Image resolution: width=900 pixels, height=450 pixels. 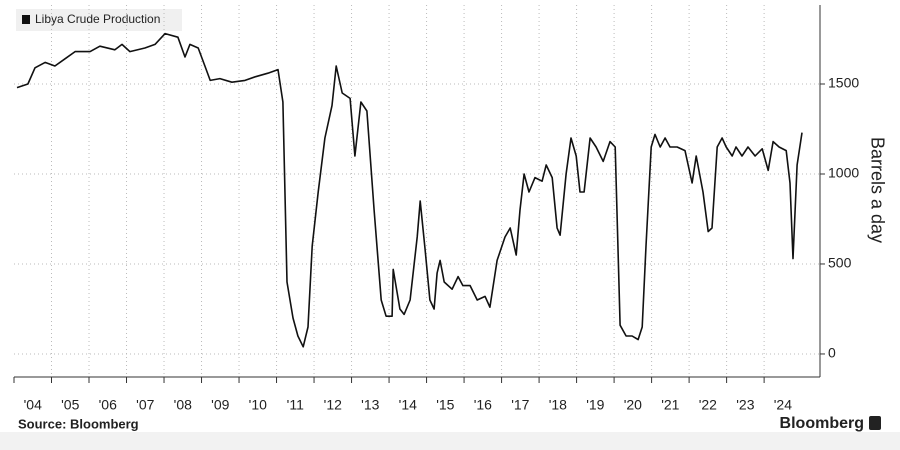 I want to click on x-tick-label: '11, so click(x=295, y=405).